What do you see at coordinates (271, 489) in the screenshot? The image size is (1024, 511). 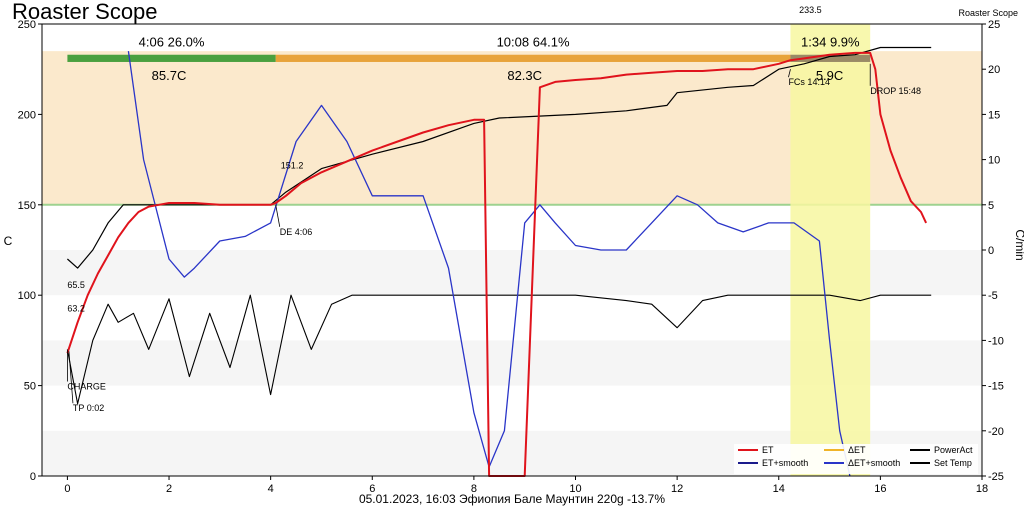 I see `x-tick-label: 4` at bounding box center [271, 489].